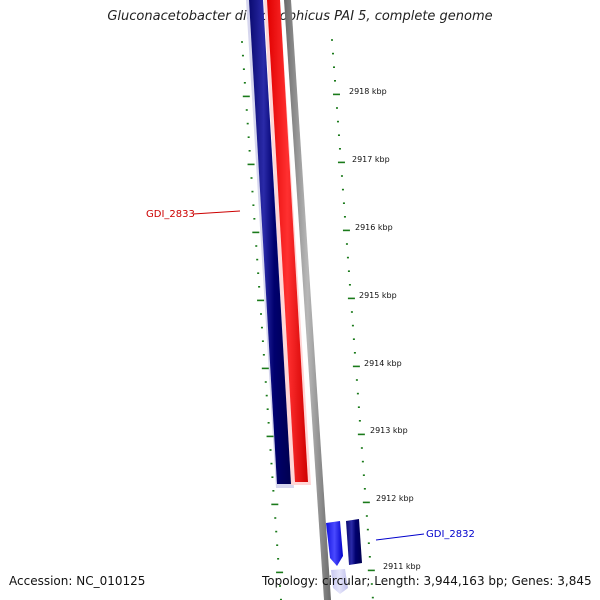 This screenshot has width=600, height=600. What do you see at coordinates (339, 581) in the screenshot?
I see `gene-feature-pale` at bounding box center [339, 581].